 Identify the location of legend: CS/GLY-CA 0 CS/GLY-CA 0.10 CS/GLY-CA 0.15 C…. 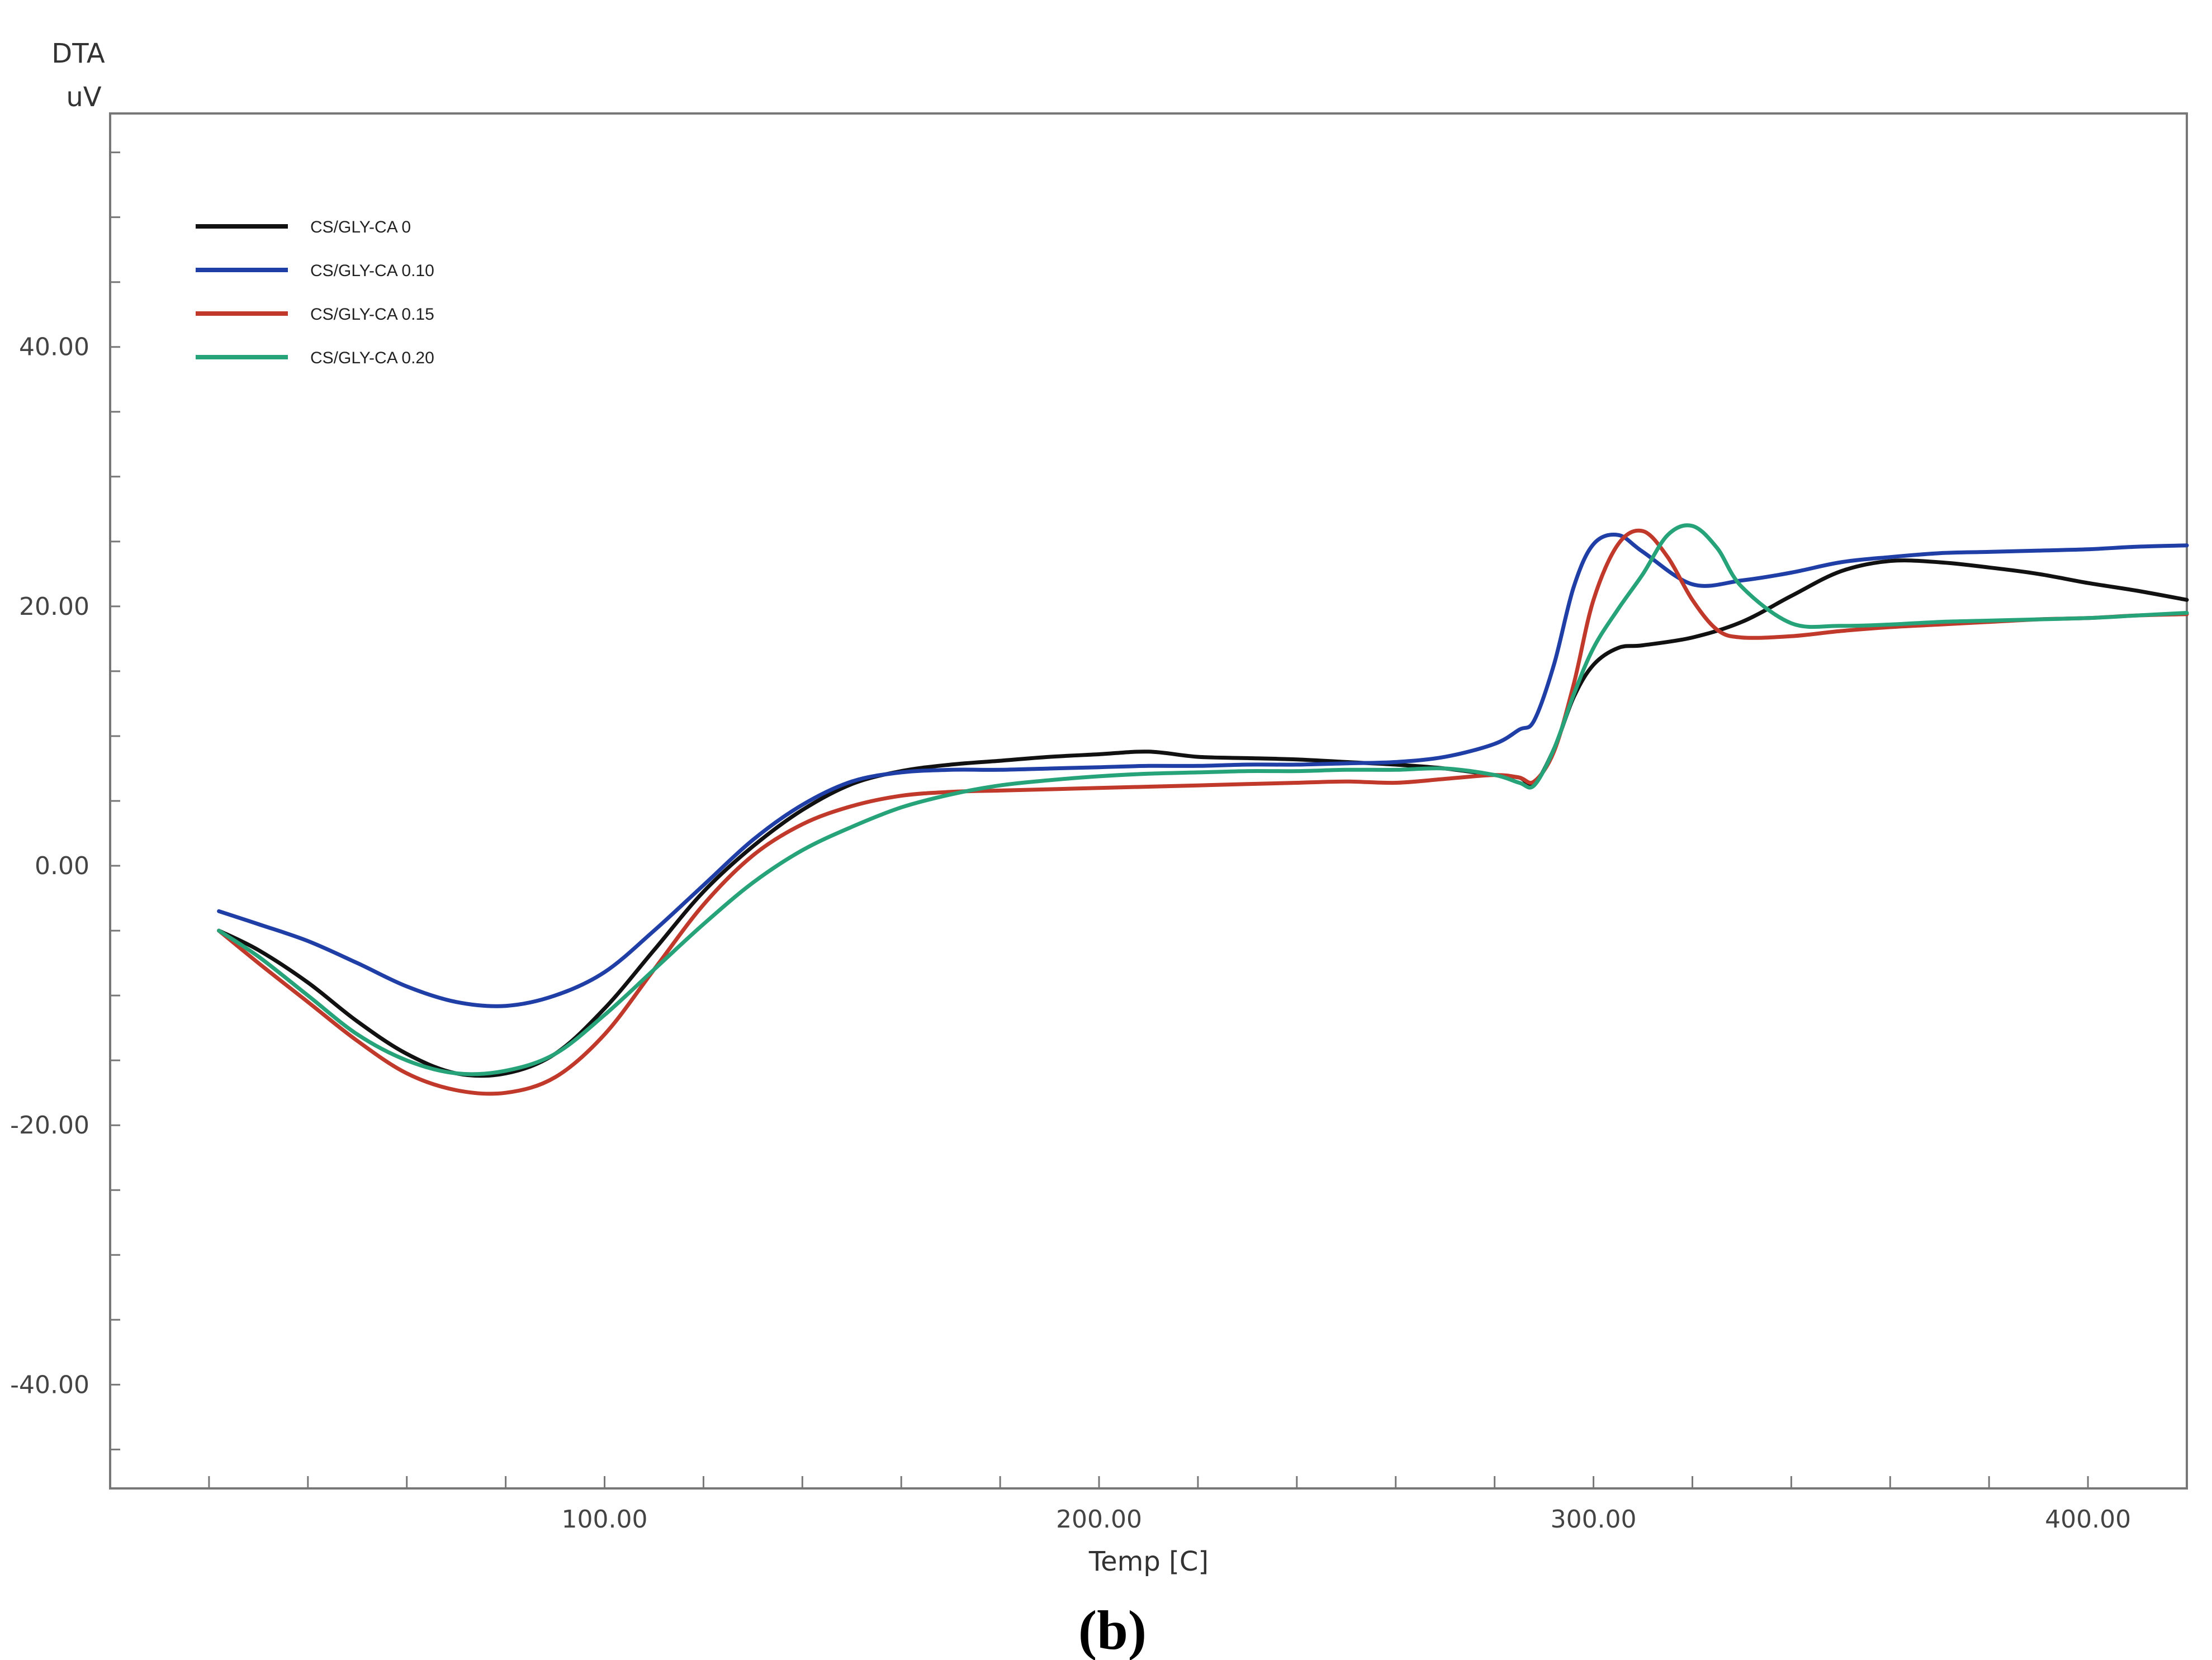
(315, 292).